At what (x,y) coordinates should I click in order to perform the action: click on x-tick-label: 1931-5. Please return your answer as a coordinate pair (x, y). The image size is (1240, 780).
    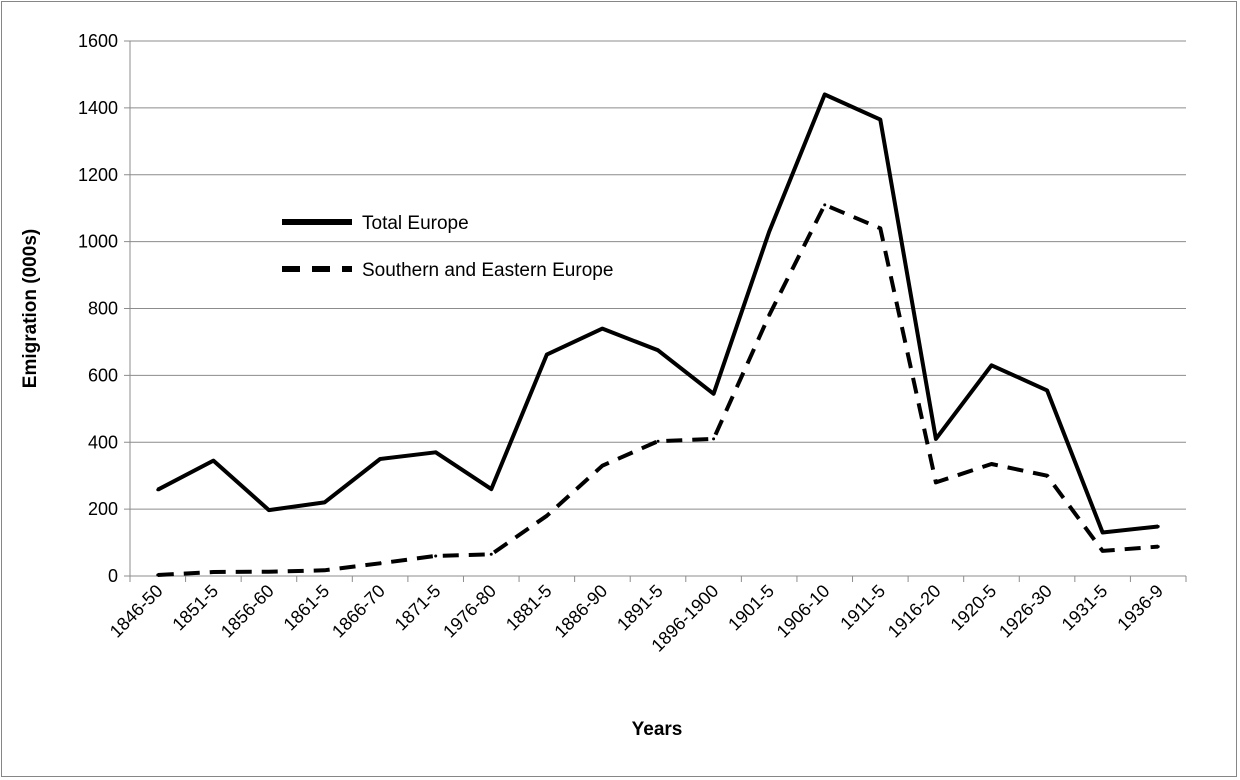
    Looking at the image, I should click on (1085, 608).